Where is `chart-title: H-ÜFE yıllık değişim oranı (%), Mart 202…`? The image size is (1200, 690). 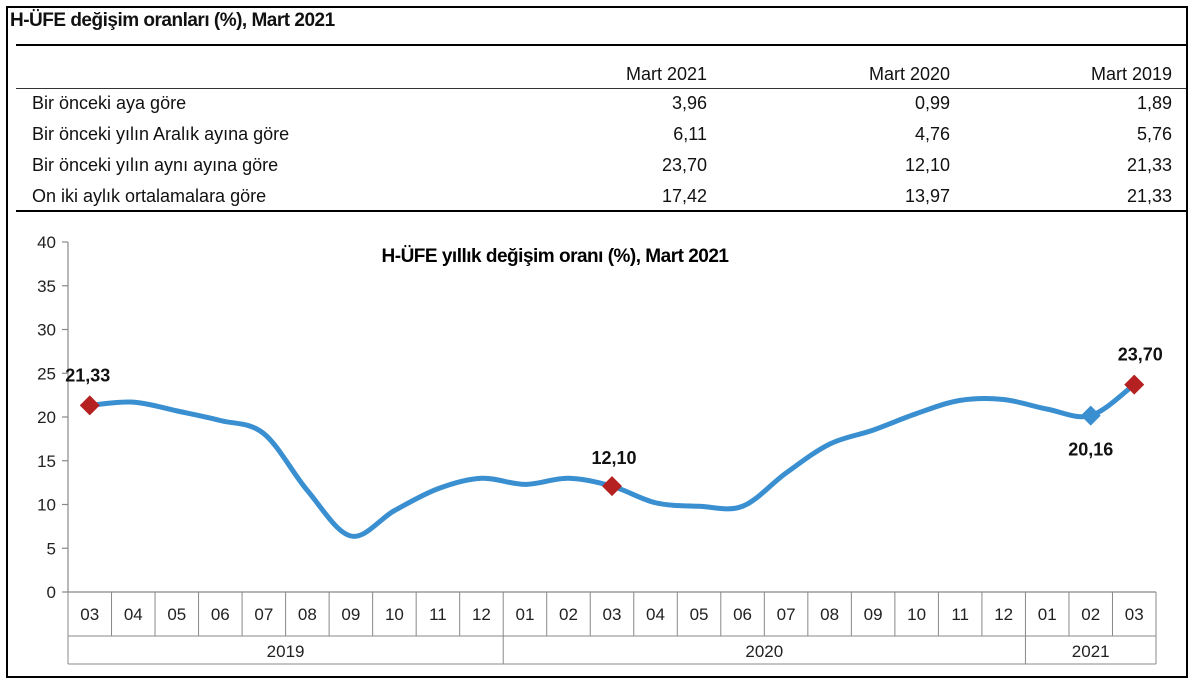
chart-title: H-ÜFE yıllık değişim oranı (%), Mart 202… is located at coordinates (556, 256).